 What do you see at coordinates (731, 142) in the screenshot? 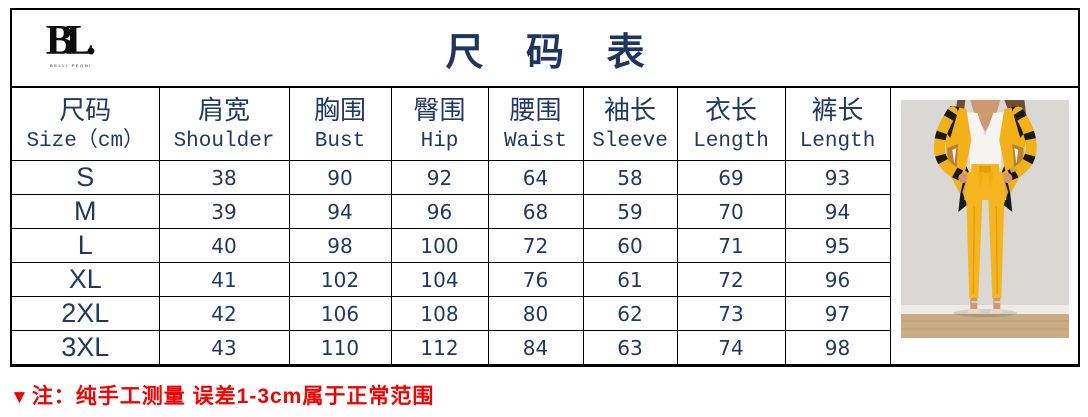
I see `col-header-garment-length-en: Length` at bounding box center [731, 142].